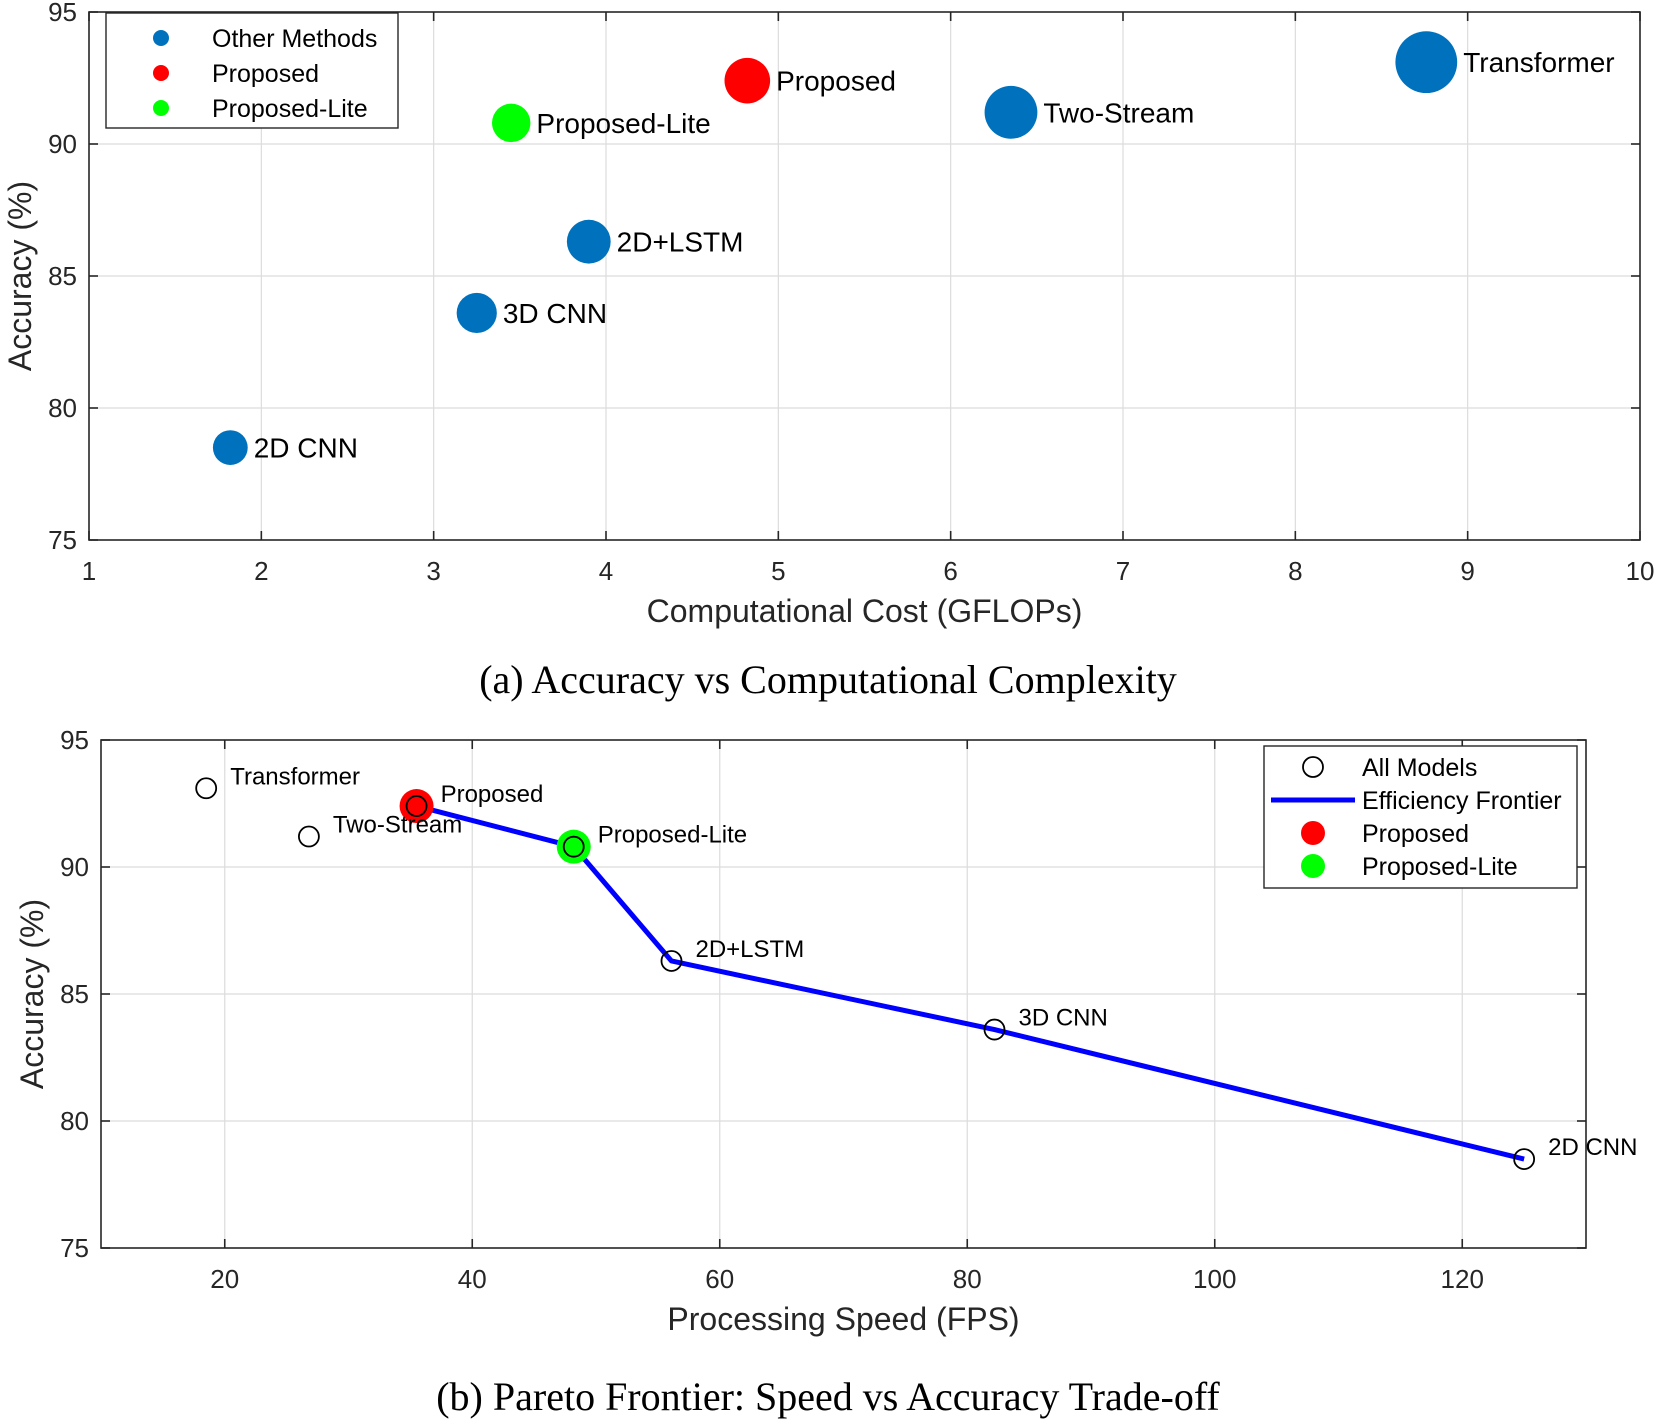 The height and width of the screenshot is (1419, 1656). What do you see at coordinates (433, 571) in the screenshot?
I see `x-tick-label: 3` at bounding box center [433, 571].